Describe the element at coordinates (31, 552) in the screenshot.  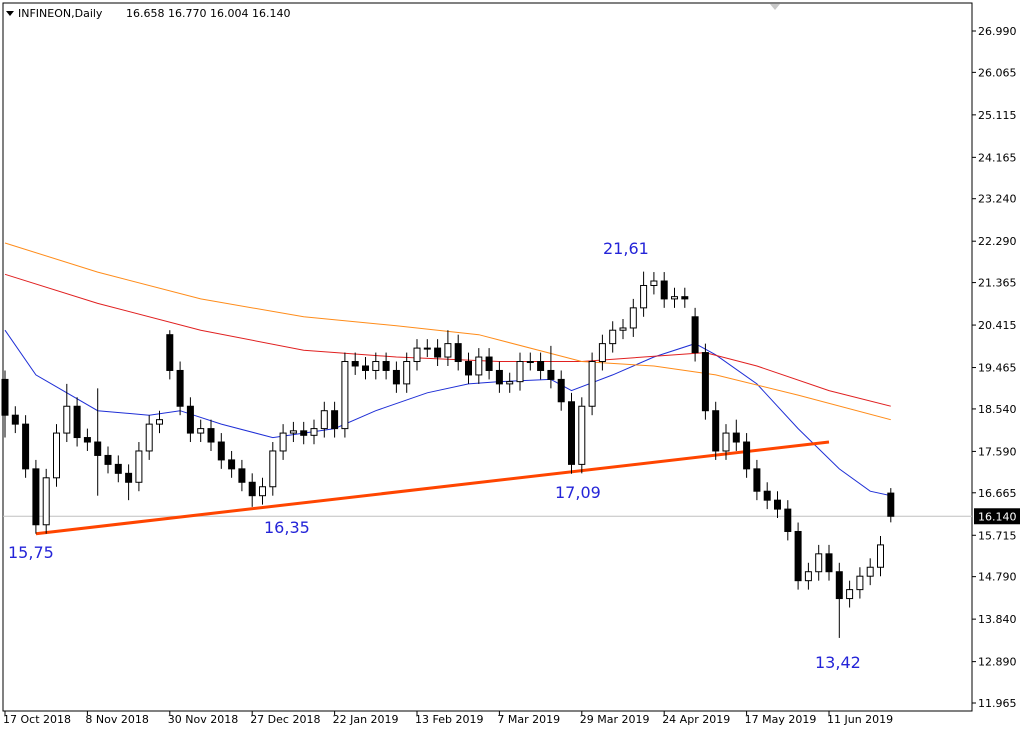
I see `annotation: 15,75` at that location.